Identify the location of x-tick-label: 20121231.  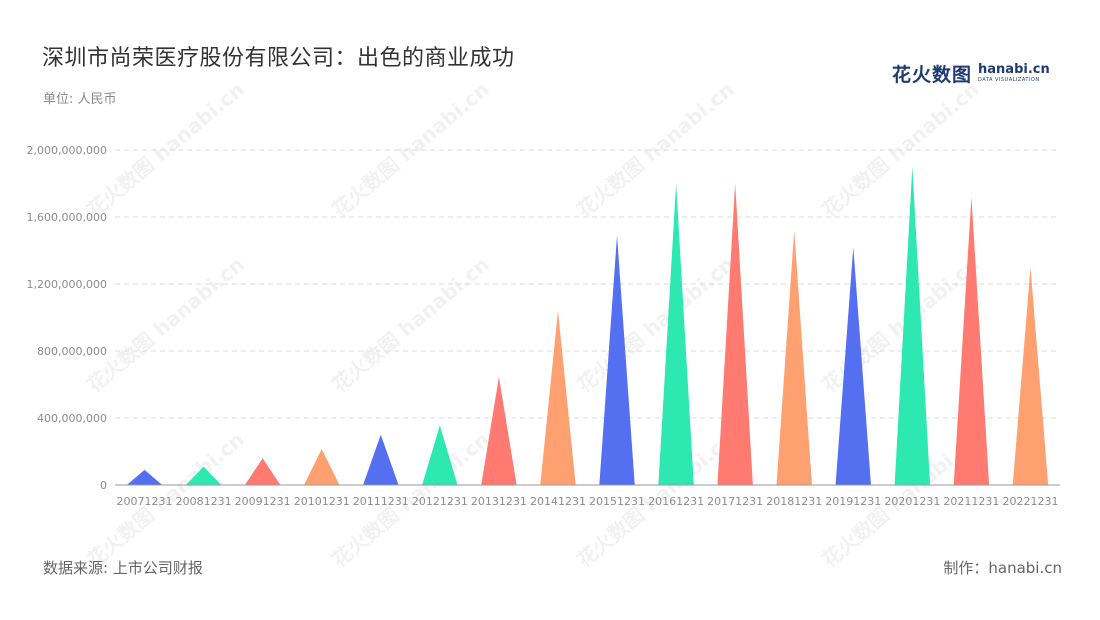
(440, 501).